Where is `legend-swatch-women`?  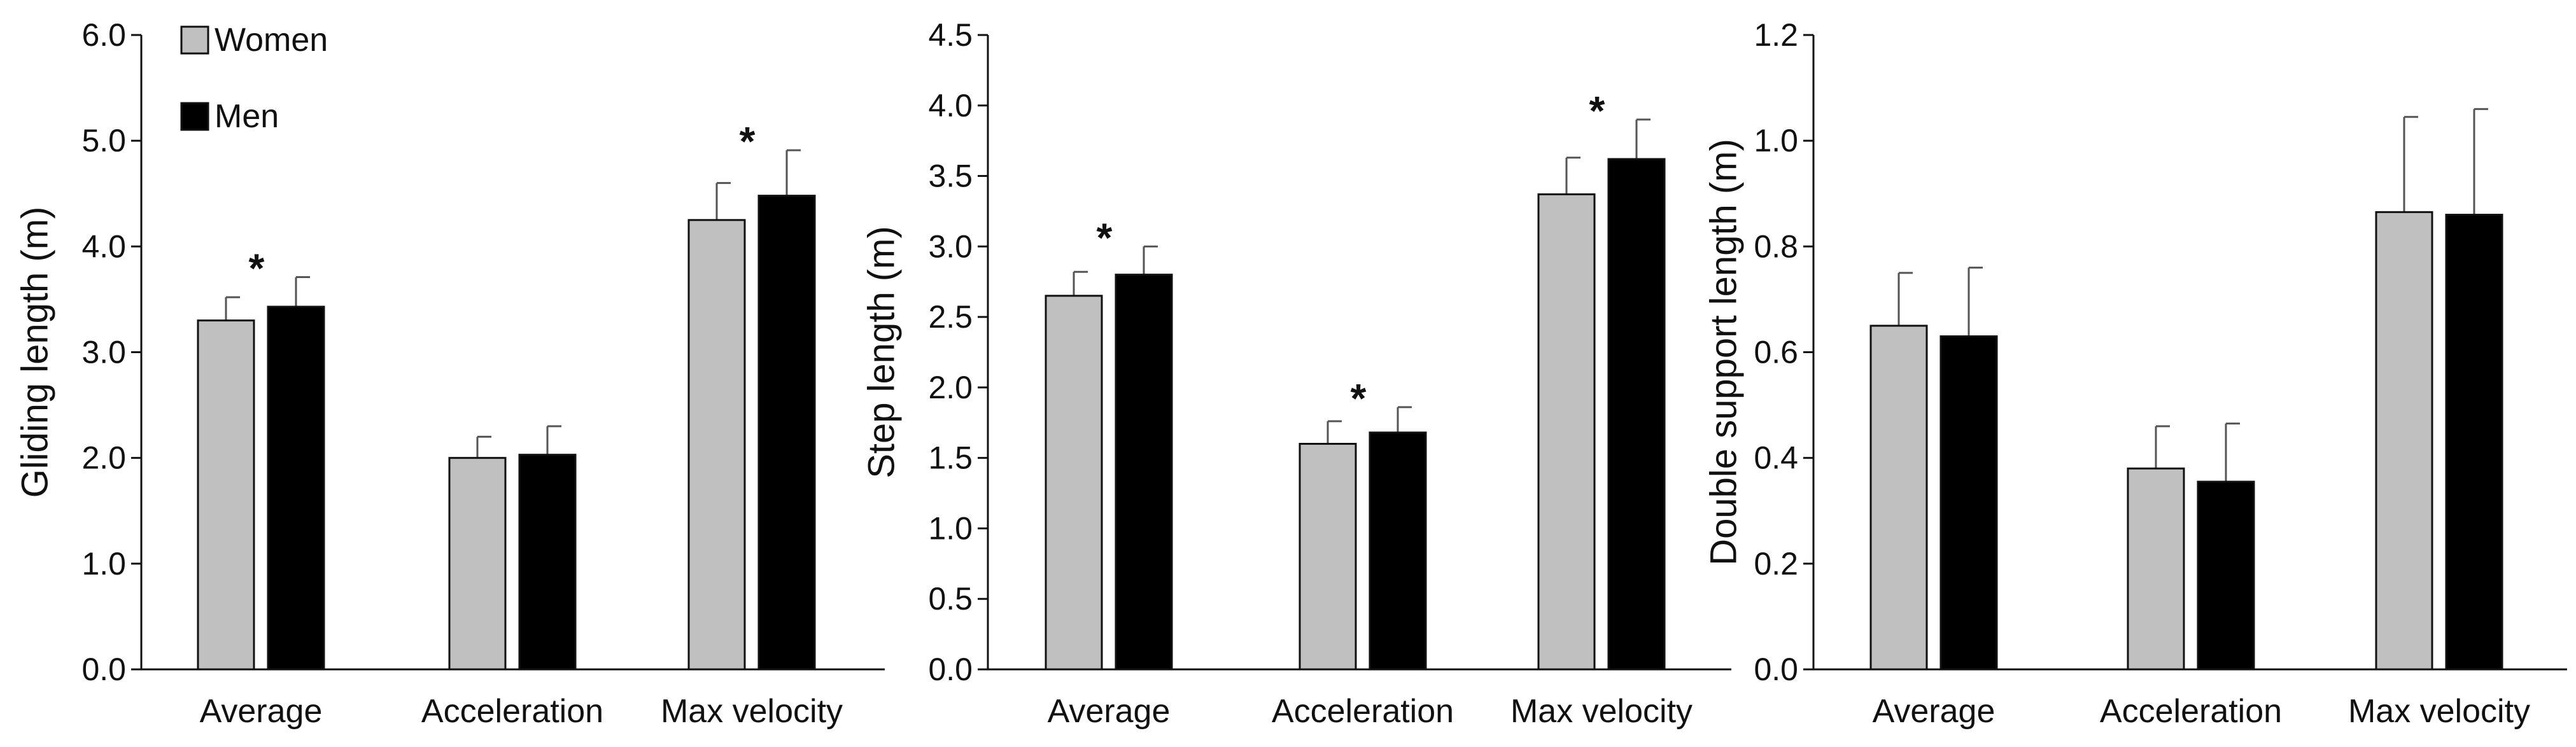
legend-swatch-women is located at coordinates (195, 40).